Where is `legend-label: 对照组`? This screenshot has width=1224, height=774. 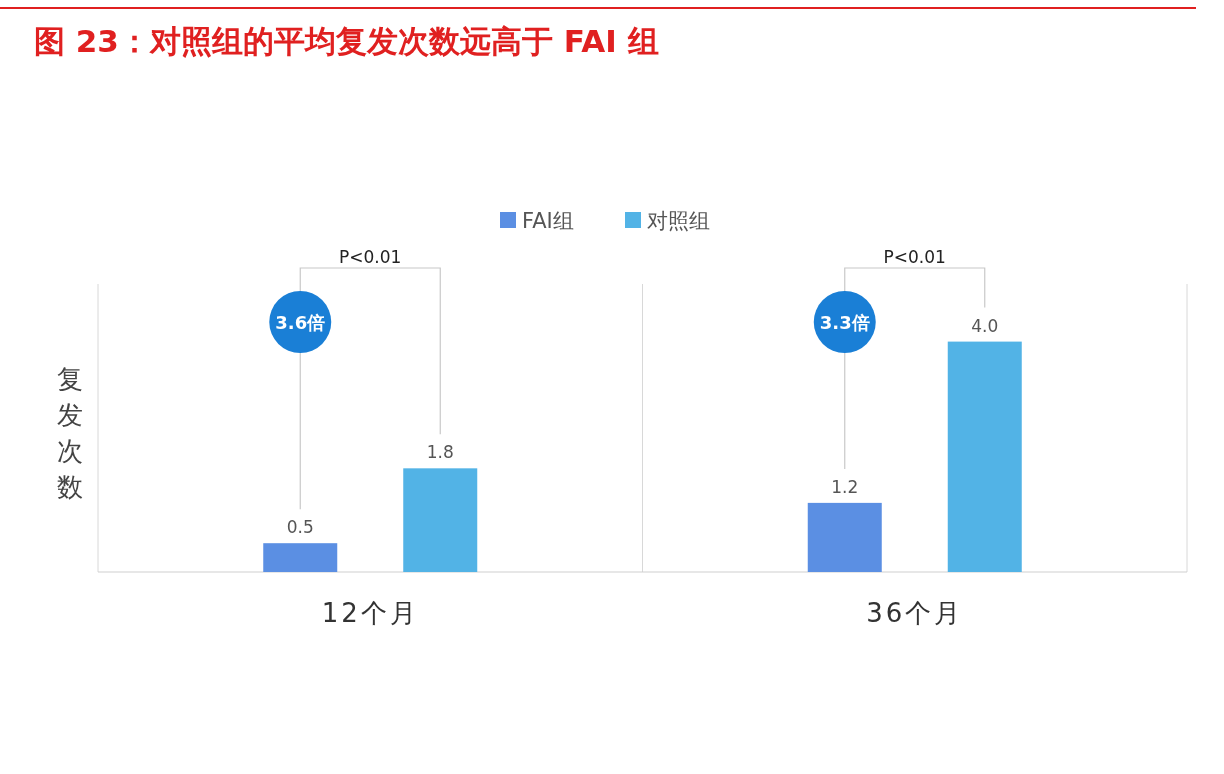
legend-label: 对照组 is located at coordinates (678, 221).